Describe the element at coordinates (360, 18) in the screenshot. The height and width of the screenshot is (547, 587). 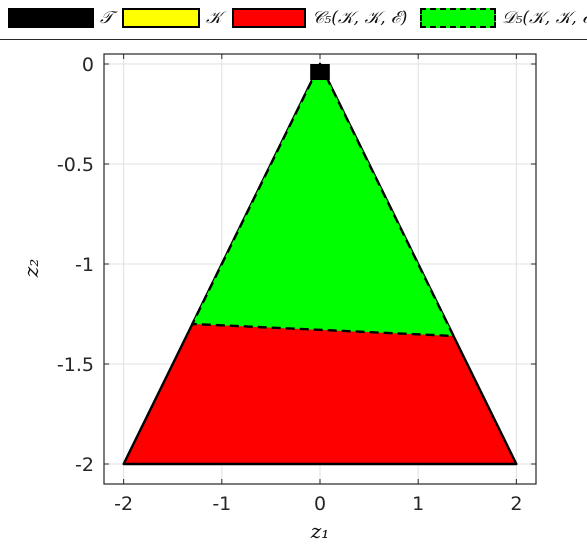
I see `legend-label: 𝒞₅(𝒦, 𝒦, ℰ)` at that location.